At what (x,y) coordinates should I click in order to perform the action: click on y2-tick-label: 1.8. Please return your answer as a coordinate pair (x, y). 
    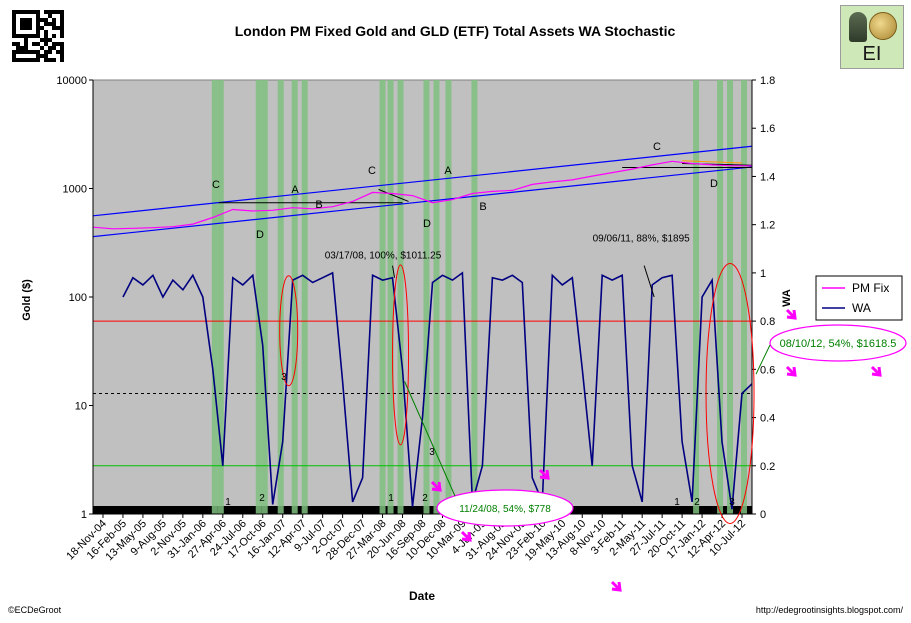
    Looking at the image, I should click on (767, 81).